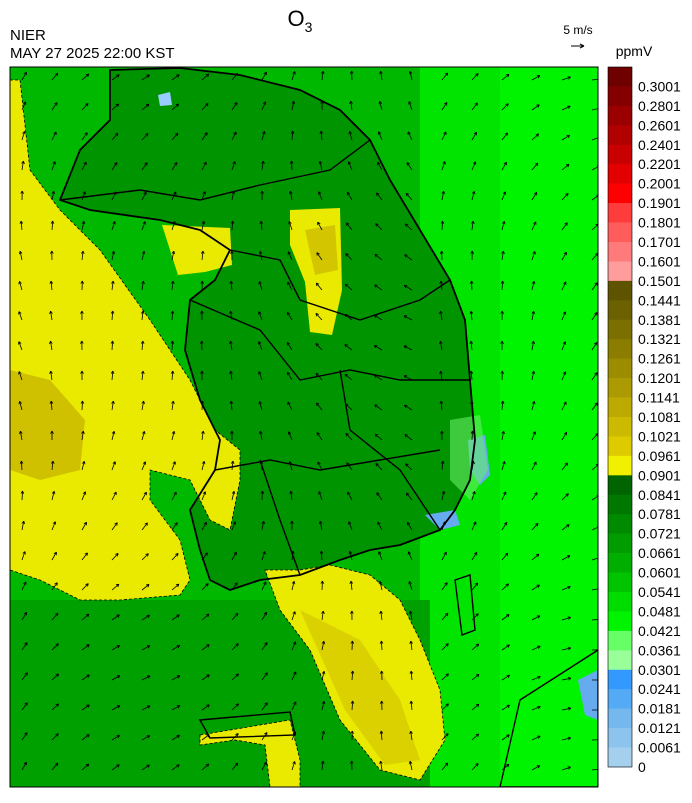  Describe the element at coordinates (659, 456) in the screenshot. I see `colorbar-label: 0.0961` at that location.